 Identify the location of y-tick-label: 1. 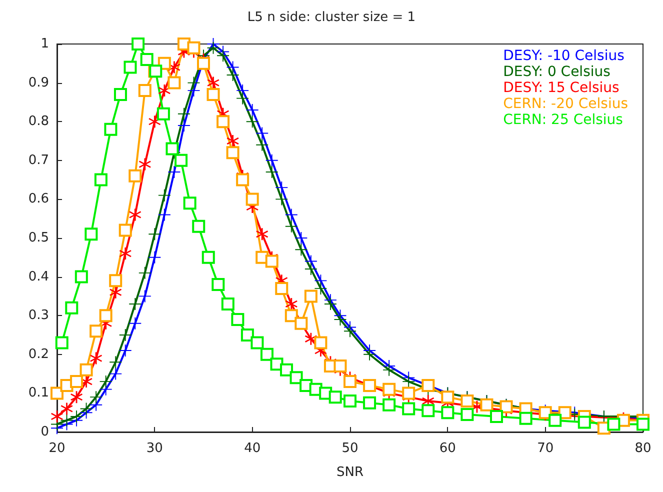
(44, 44).